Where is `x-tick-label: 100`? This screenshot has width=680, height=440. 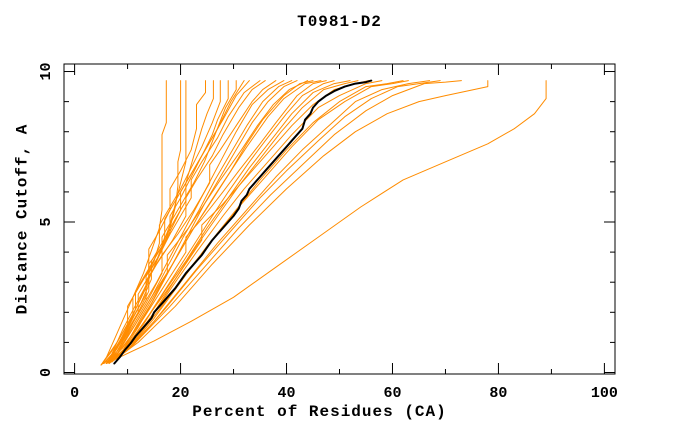
x-tick-label: 100 is located at coordinates (604, 393).